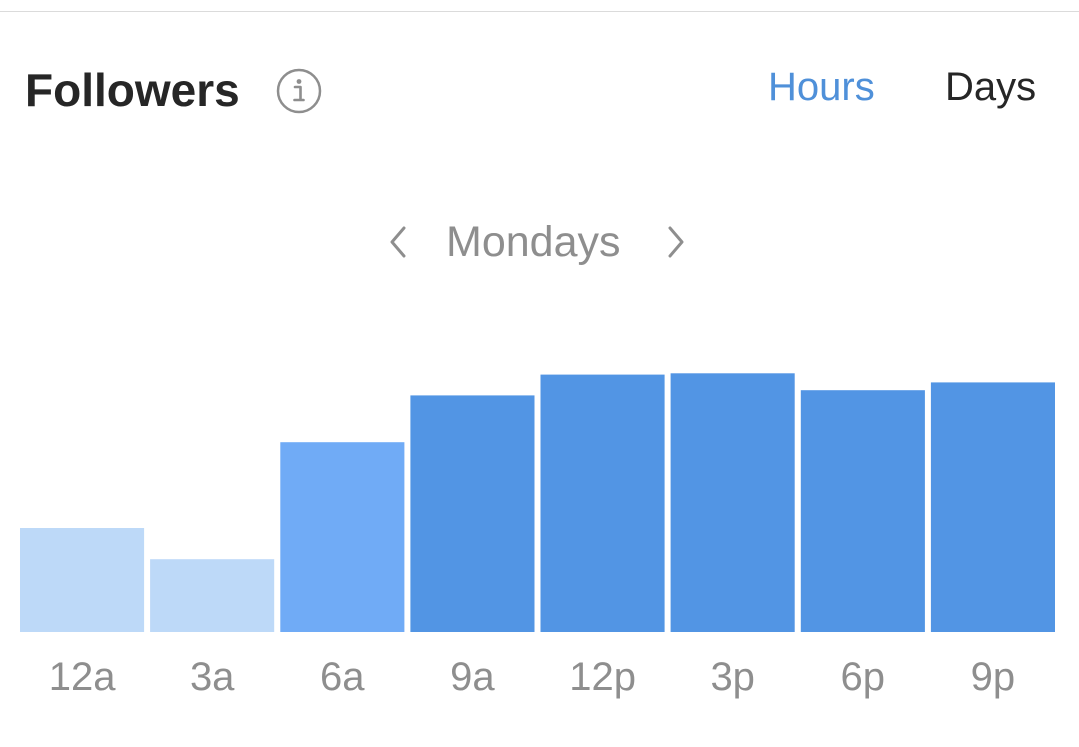 This screenshot has height=747, width=1079. I want to click on chevron-right-icon, so click(677, 242).